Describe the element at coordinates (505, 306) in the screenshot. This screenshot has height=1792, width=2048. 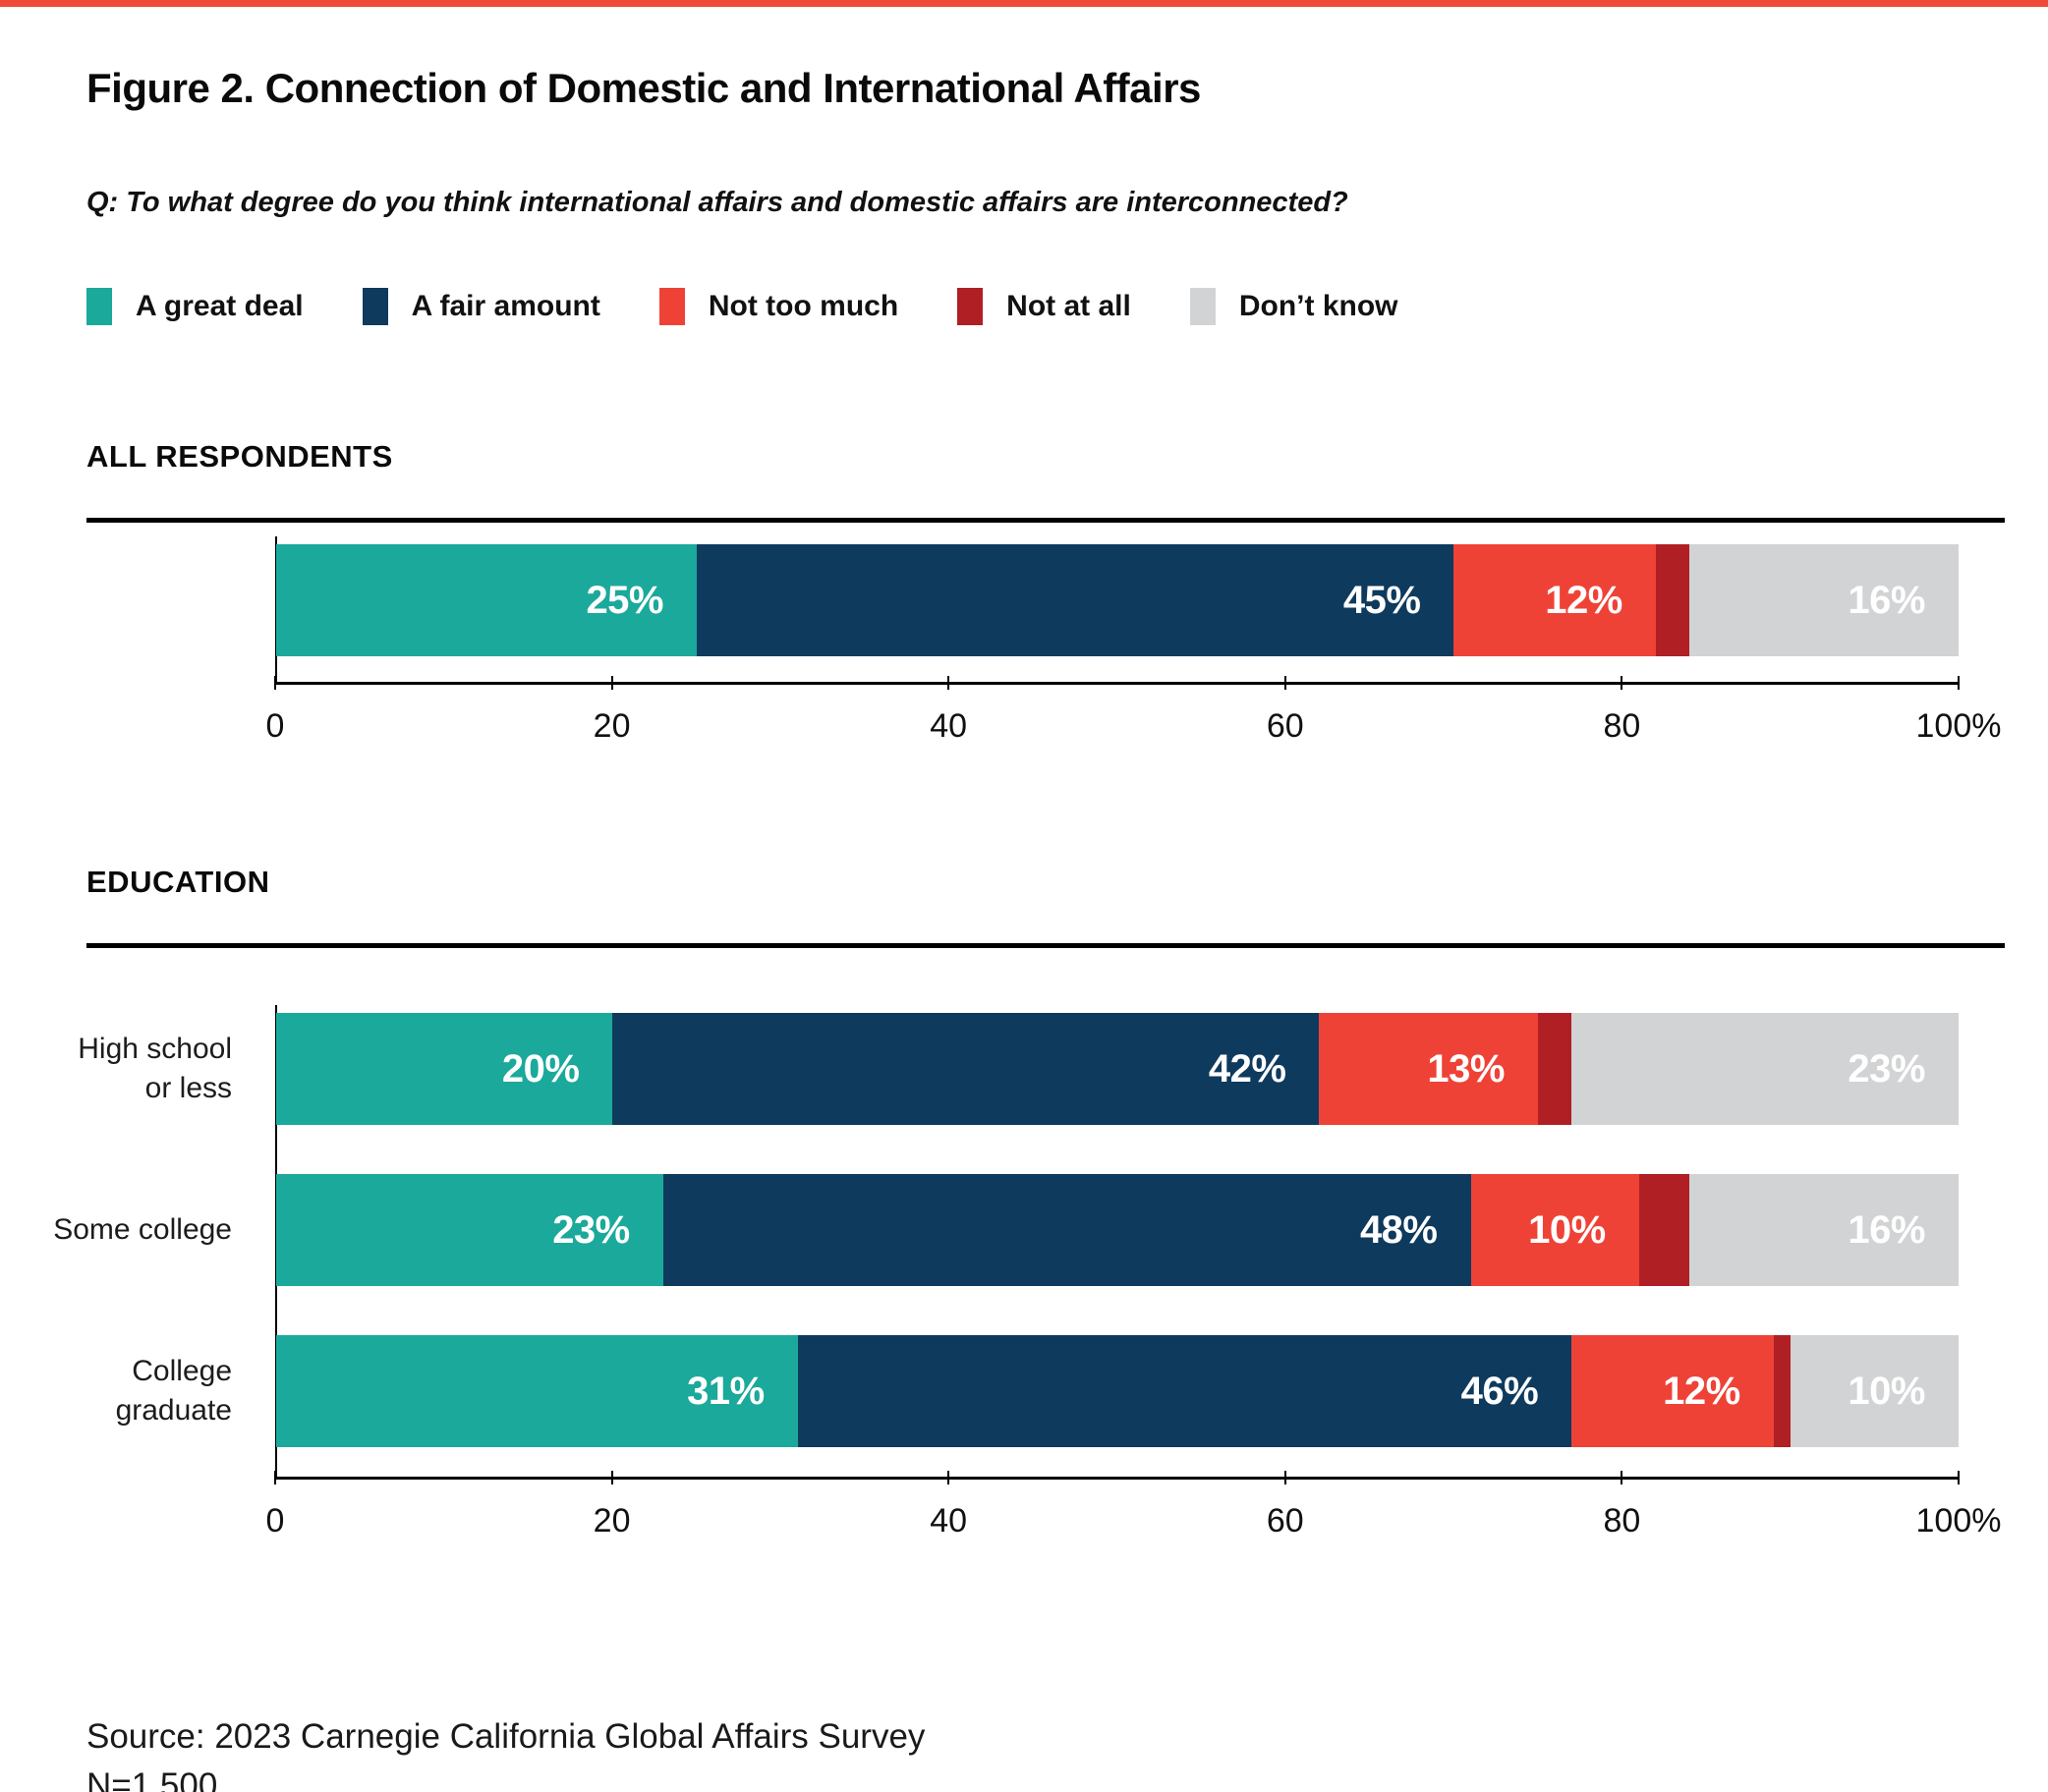
I see `legend-item-label: A fair amount` at that location.